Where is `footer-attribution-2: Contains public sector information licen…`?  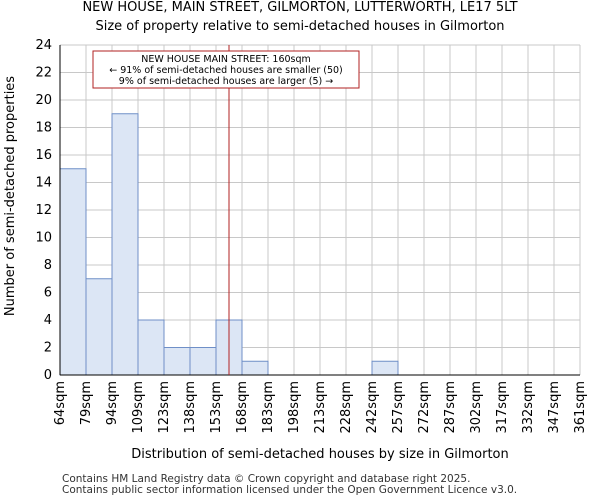
footer-attribution-2: Contains public sector information licen… is located at coordinates (290, 490).